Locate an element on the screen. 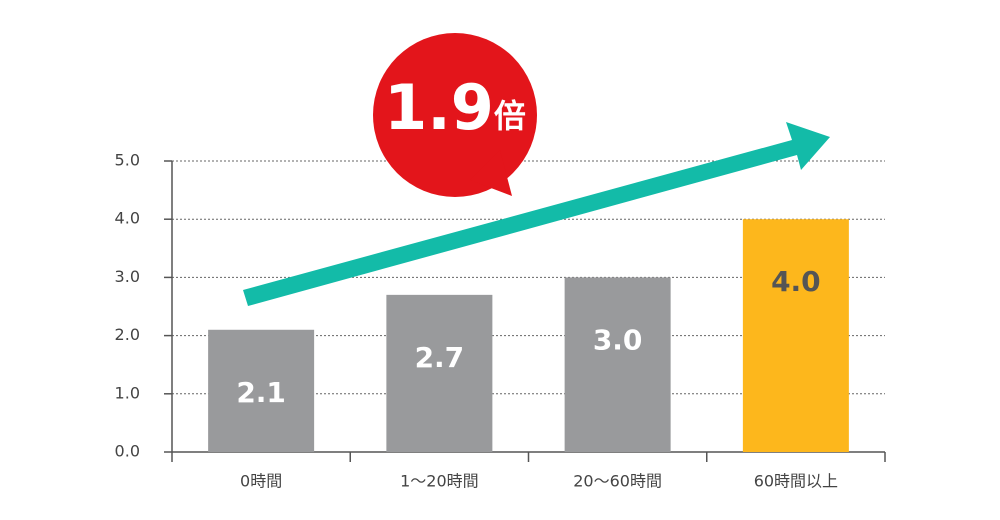 The height and width of the screenshot is (520, 1000). x-tick-label: 20〜60時間 is located at coordinates (617, 481).